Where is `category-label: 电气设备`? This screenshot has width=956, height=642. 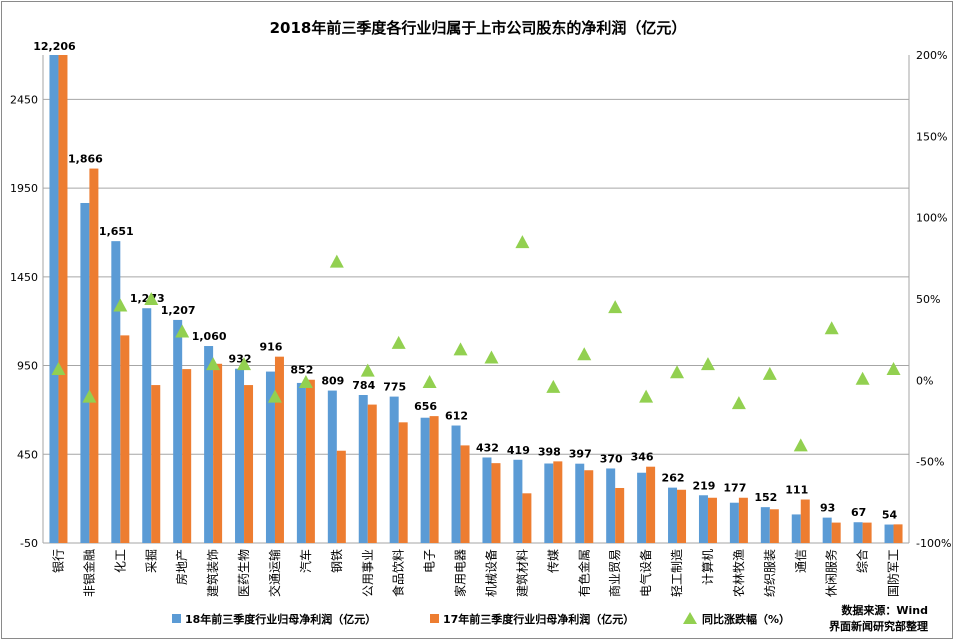 category-label: 电气设备 is located at coordinates (645, 573).